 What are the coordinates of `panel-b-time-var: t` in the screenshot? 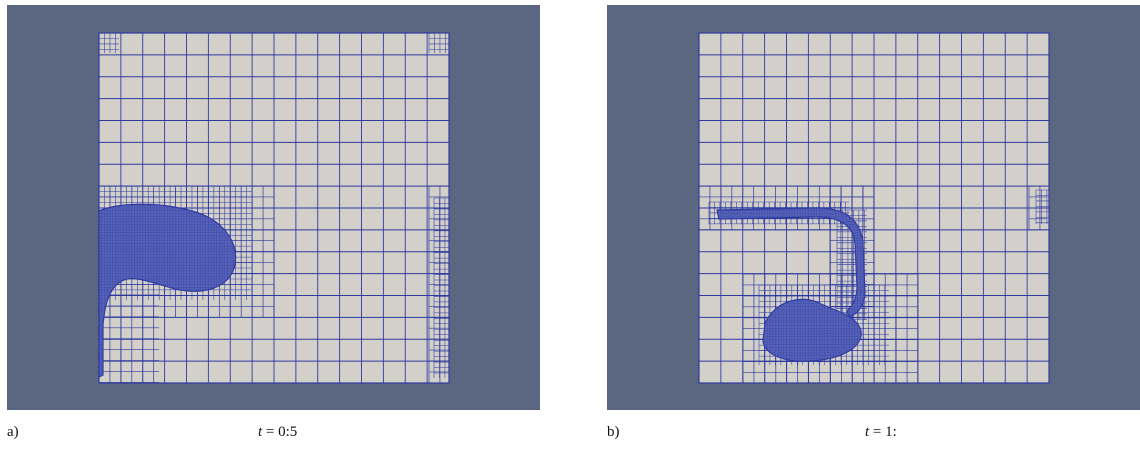 It's located at (867, 432).